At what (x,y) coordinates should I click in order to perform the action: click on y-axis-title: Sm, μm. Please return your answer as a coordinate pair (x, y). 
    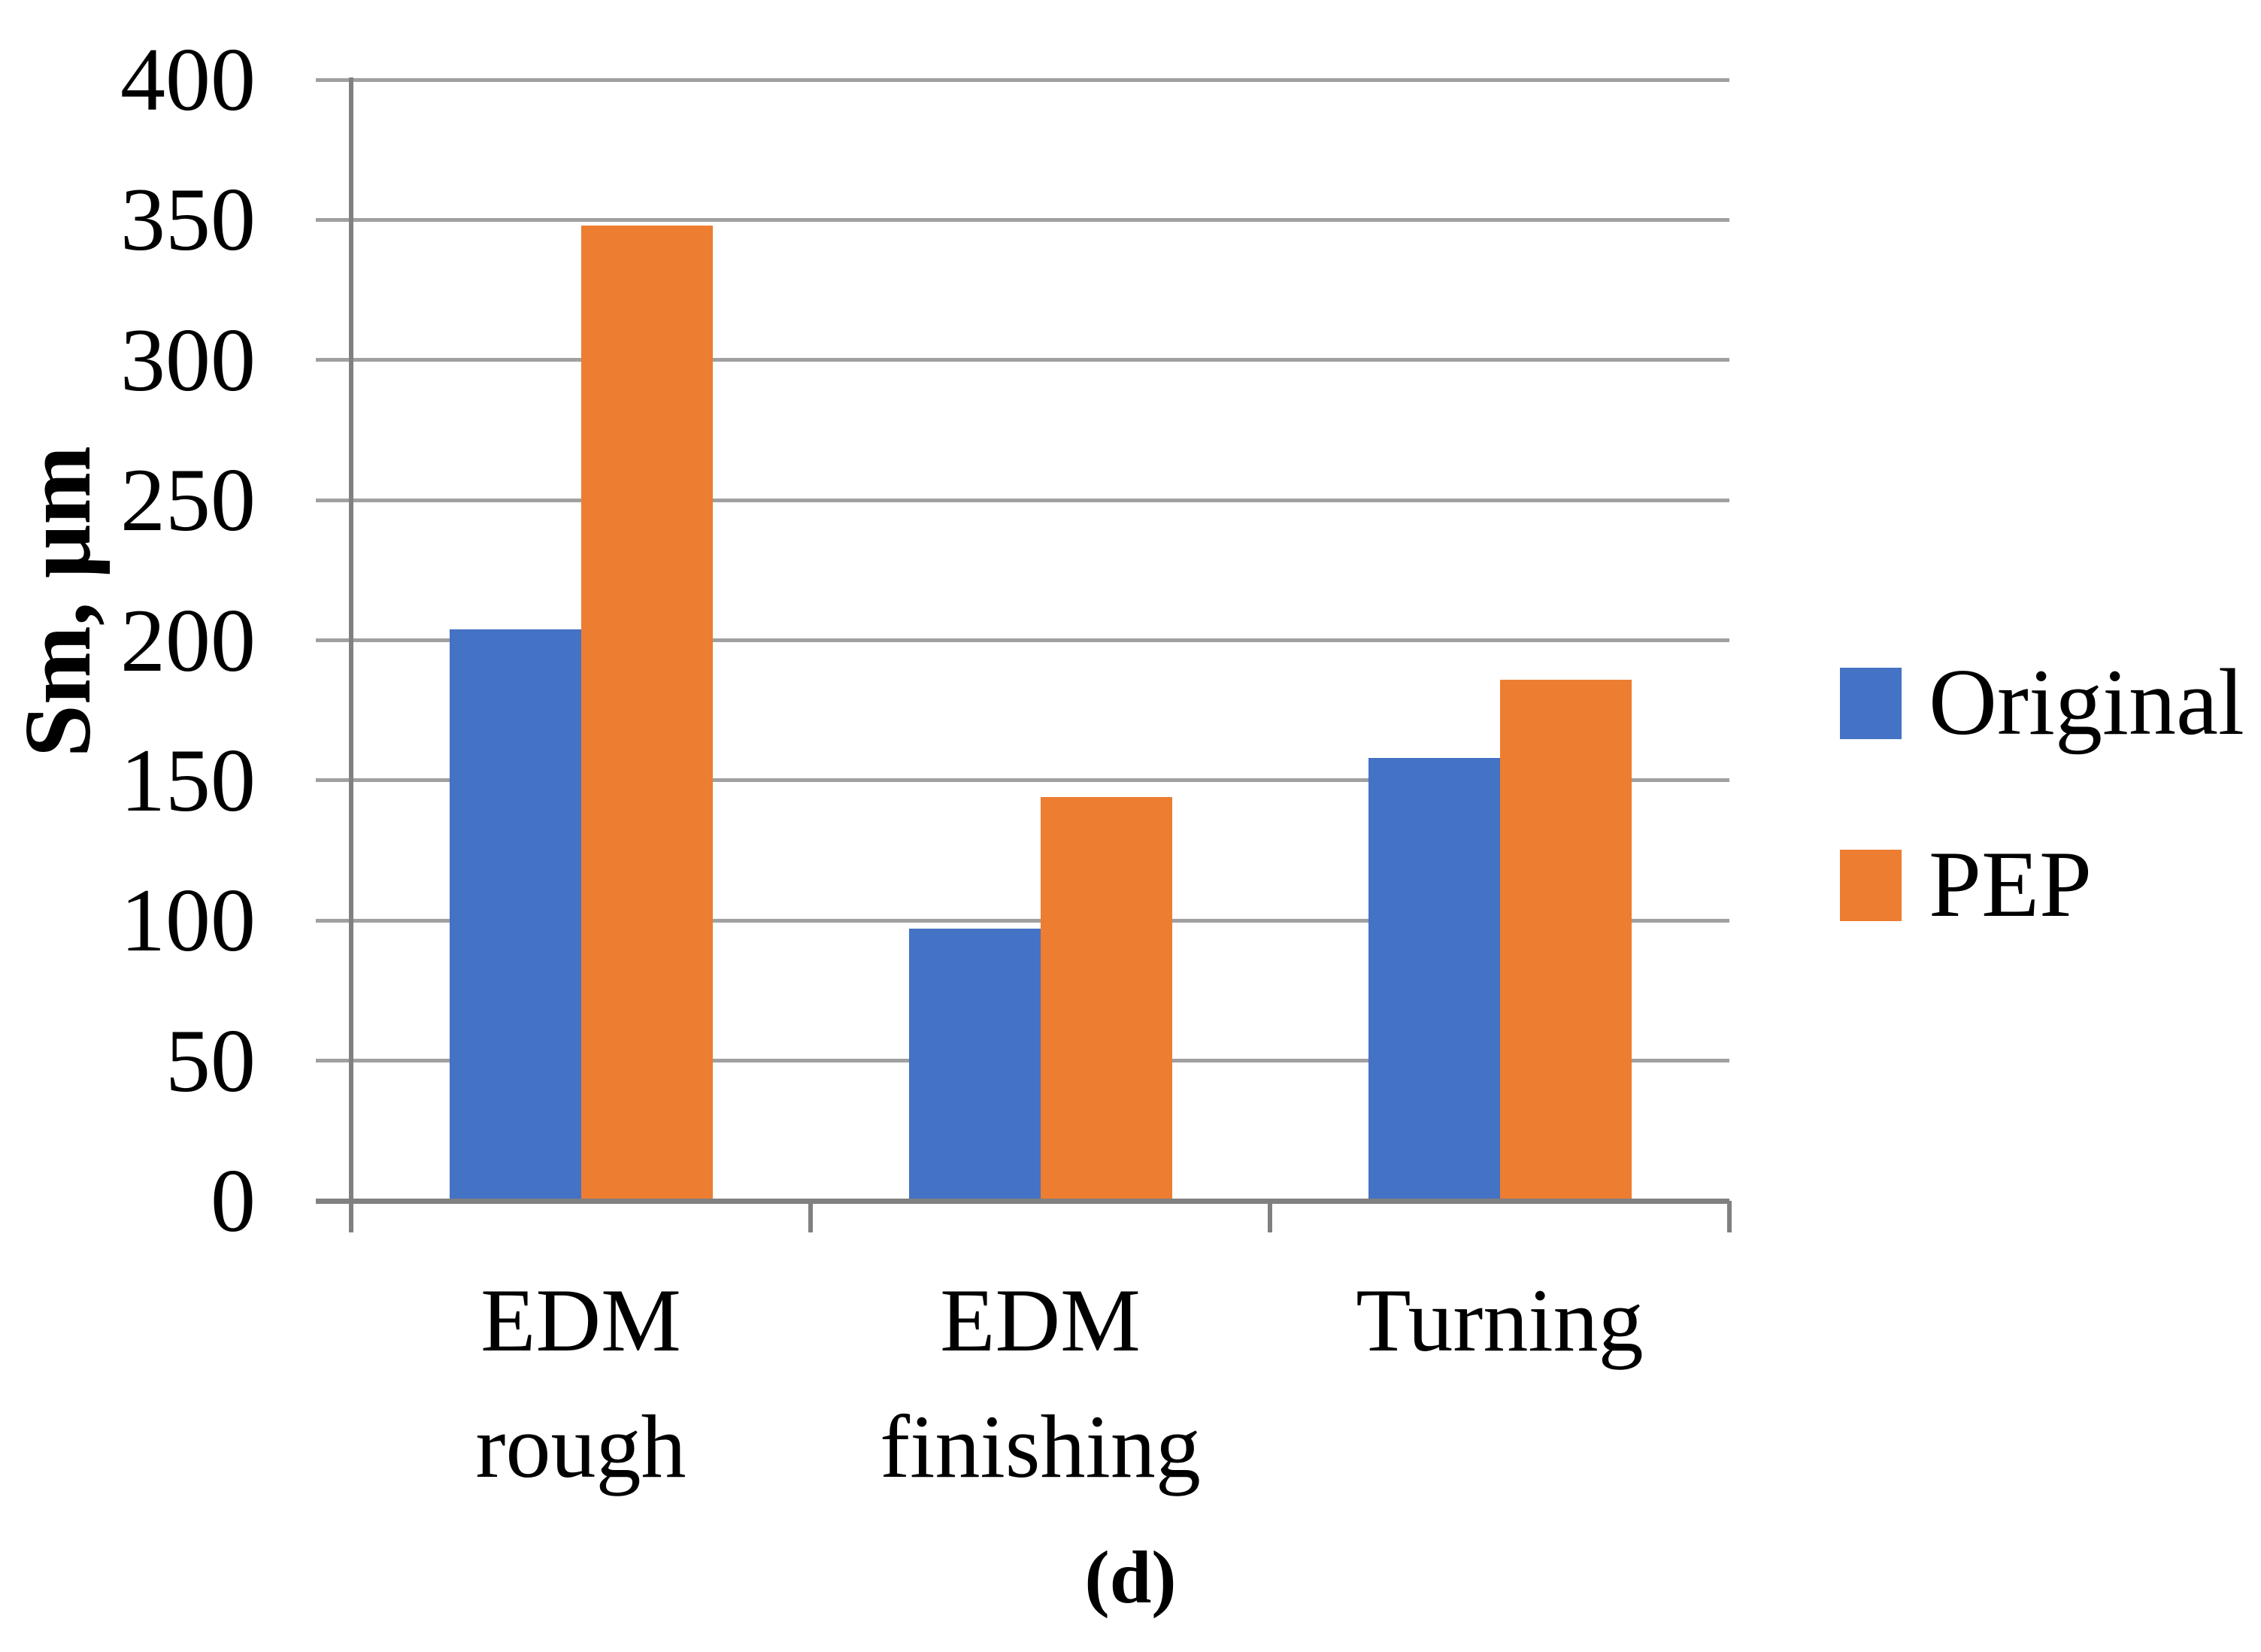
    Looking at the image, I should click on (58, 601).